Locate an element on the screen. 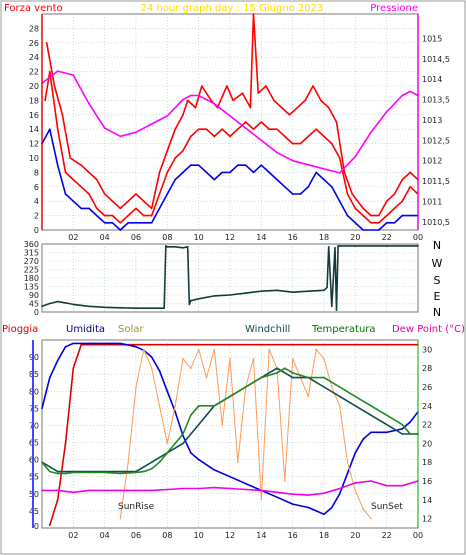 The width and height of the screenshot is (466, 555). y-left-tick-label: 22 is located at coordinates (34, 72).